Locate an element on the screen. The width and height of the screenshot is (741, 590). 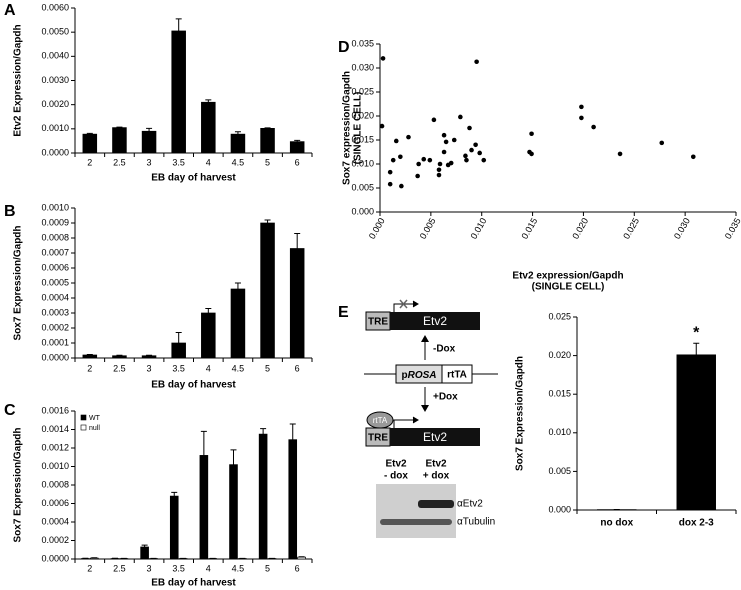
y-tick-label: 0.0002 is located at coordinates (55, 540).